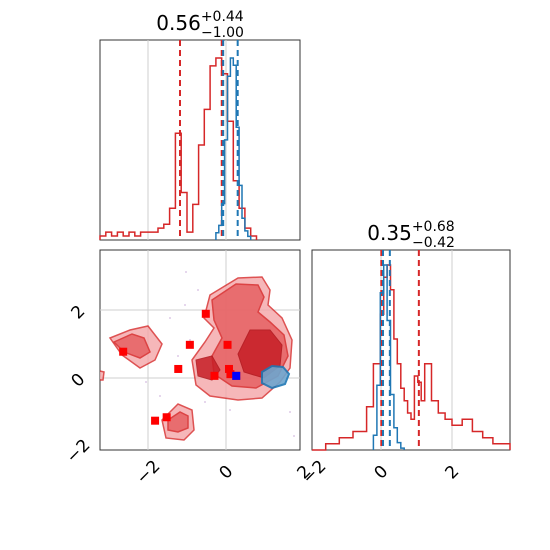 Image resolution: width=550 pixels, height=550 pixels. I want to click on marginal-2-frame, so click(411, 350).